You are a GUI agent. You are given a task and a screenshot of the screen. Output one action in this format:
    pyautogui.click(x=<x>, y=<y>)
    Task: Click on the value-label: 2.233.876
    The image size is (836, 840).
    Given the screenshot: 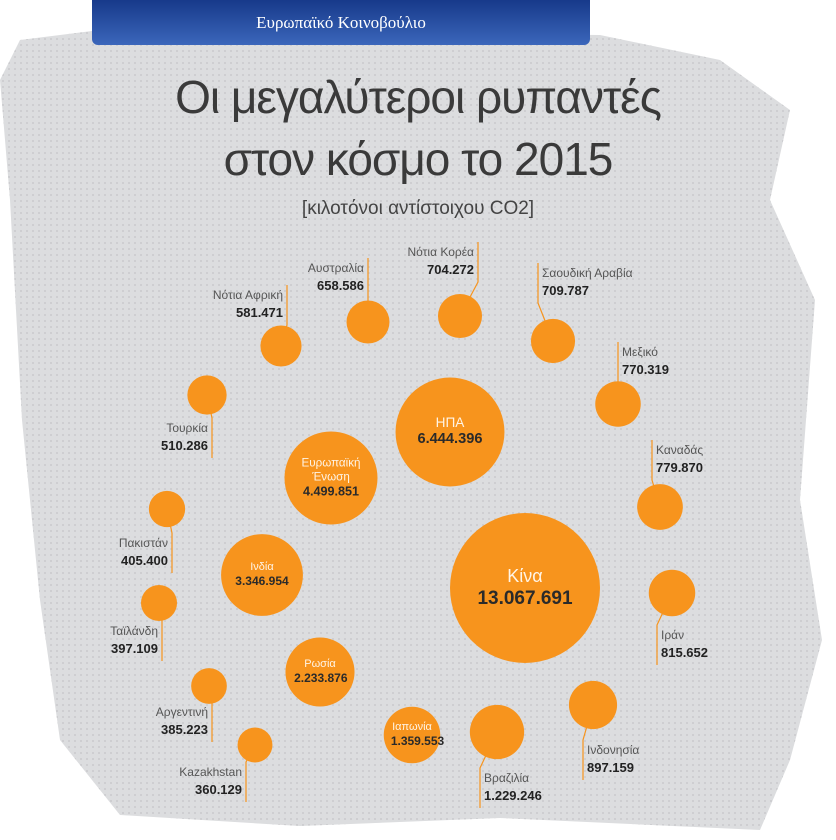 What is the action you would take?
    pyautogui.click(x=321, y=678)
    